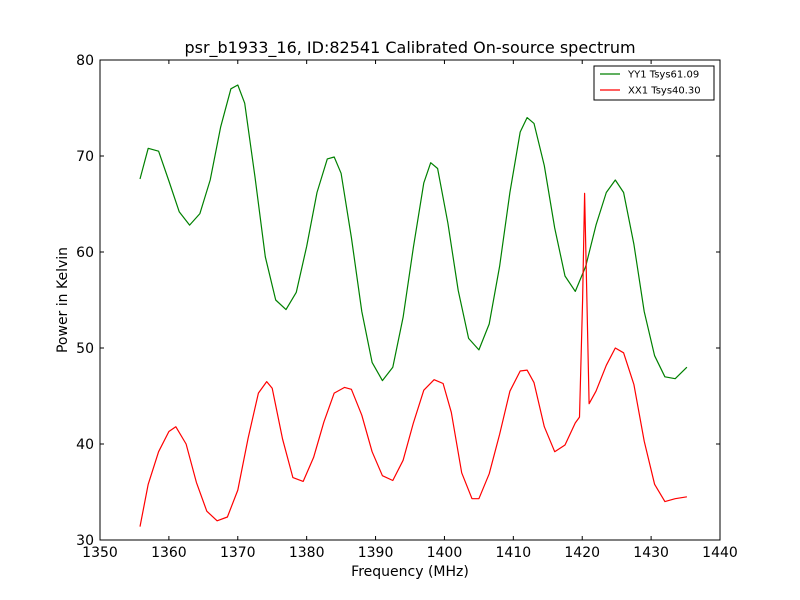 The height and width of the screenshot is (600, 800). I want to click on x-tick-label: 1440, so click(720, 553).